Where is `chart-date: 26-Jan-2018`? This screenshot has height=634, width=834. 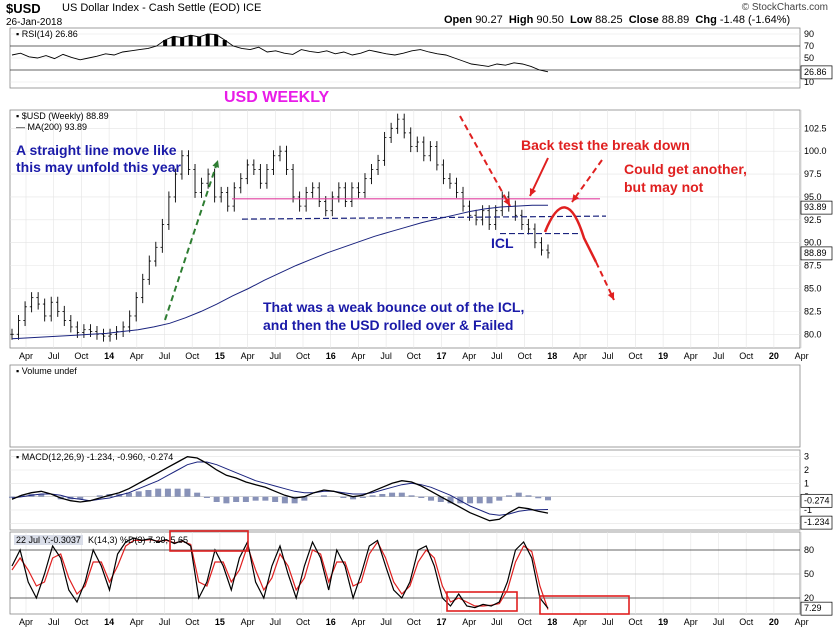 chart-date: 26-Jan-2018 is located at coordinates (34, 22).